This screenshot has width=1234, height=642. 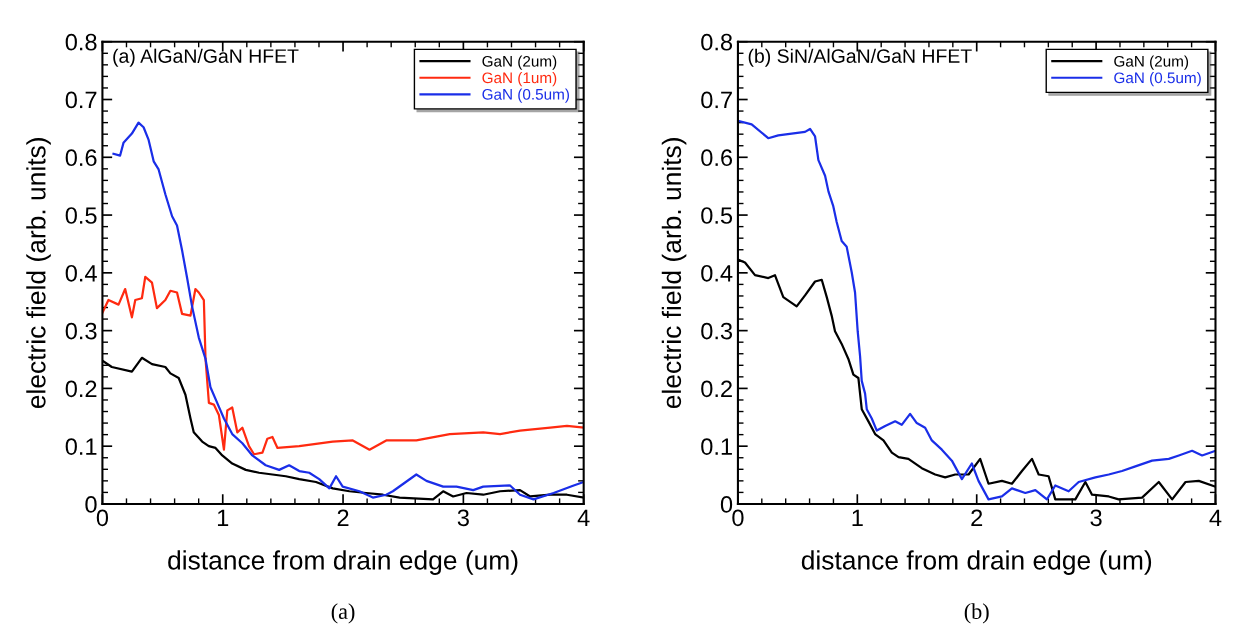 I want to click on chart-title: (a) AlGaN/GaN HFET, so click(x=206, y=57).